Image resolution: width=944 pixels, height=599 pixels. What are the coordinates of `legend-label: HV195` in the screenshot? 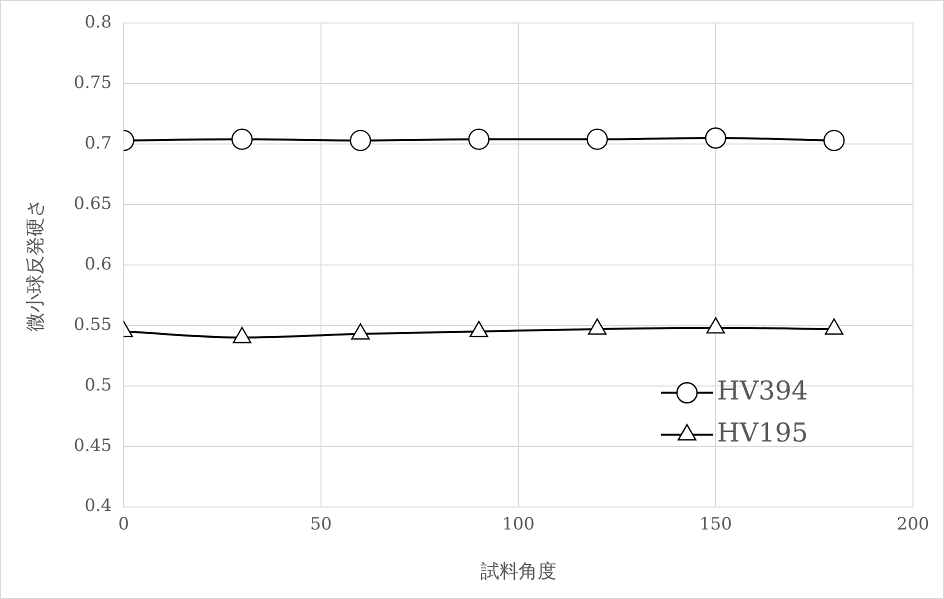 It's located at (762, 433).